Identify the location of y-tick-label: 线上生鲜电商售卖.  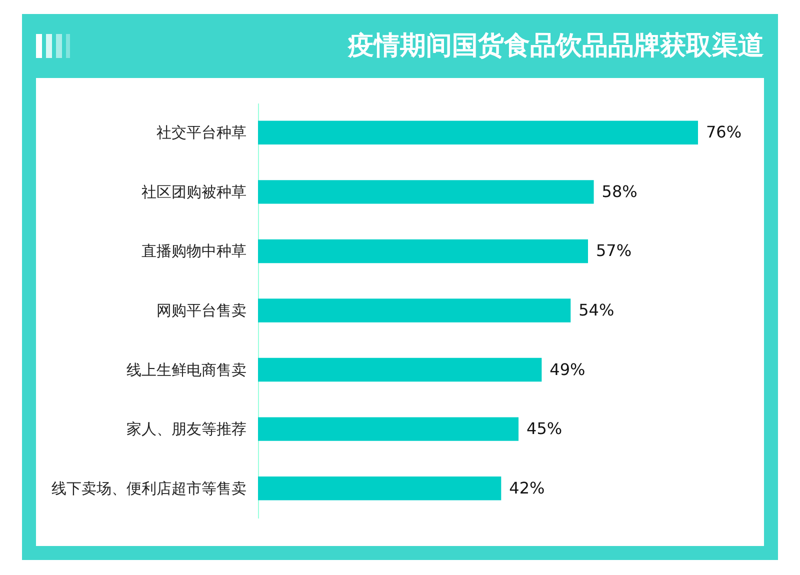
(186, 369).